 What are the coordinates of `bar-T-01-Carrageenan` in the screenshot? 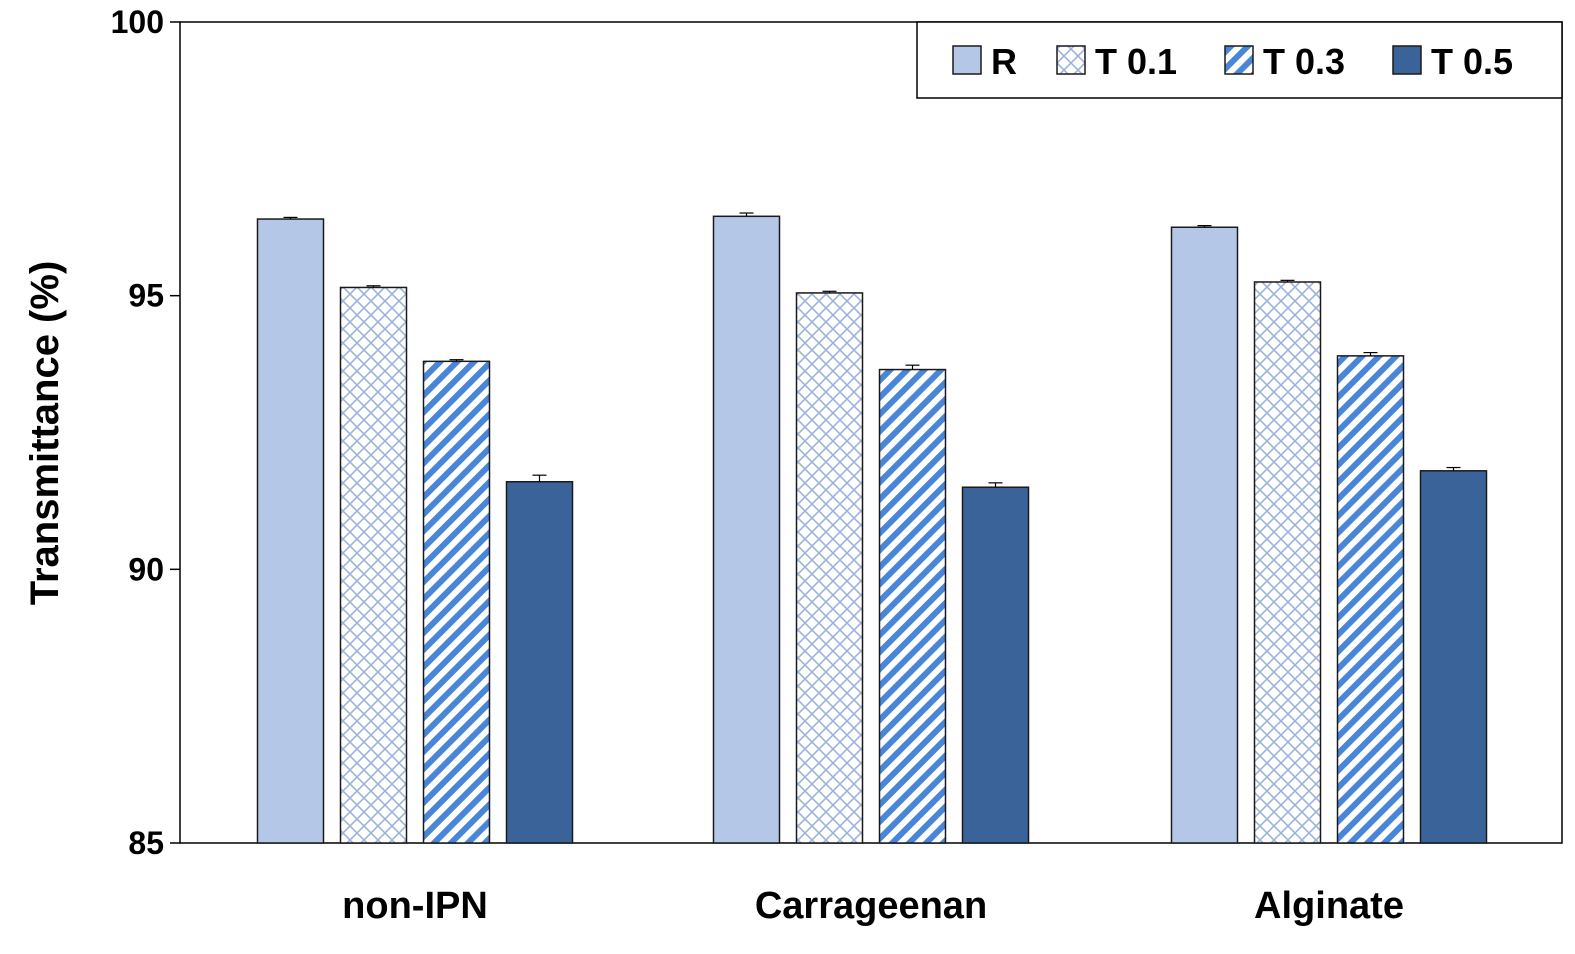 It's located at (829, 568).